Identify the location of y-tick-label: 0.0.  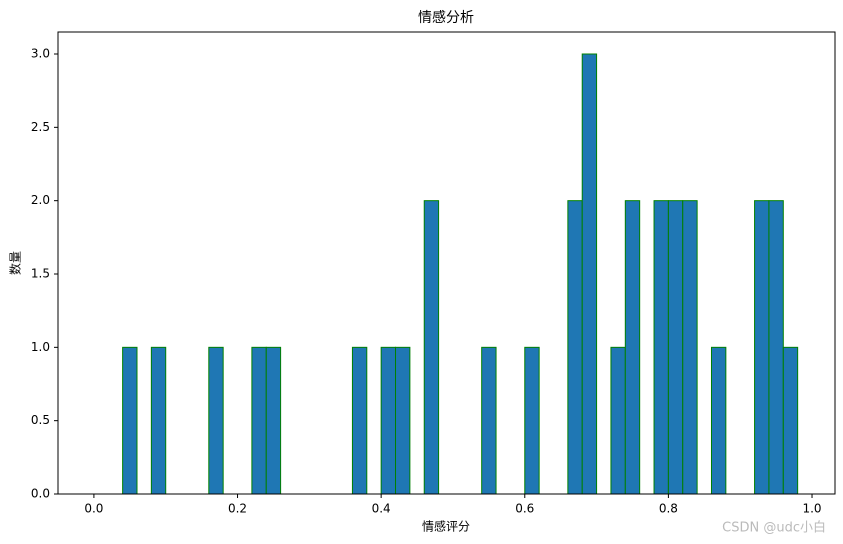
(40, 494).